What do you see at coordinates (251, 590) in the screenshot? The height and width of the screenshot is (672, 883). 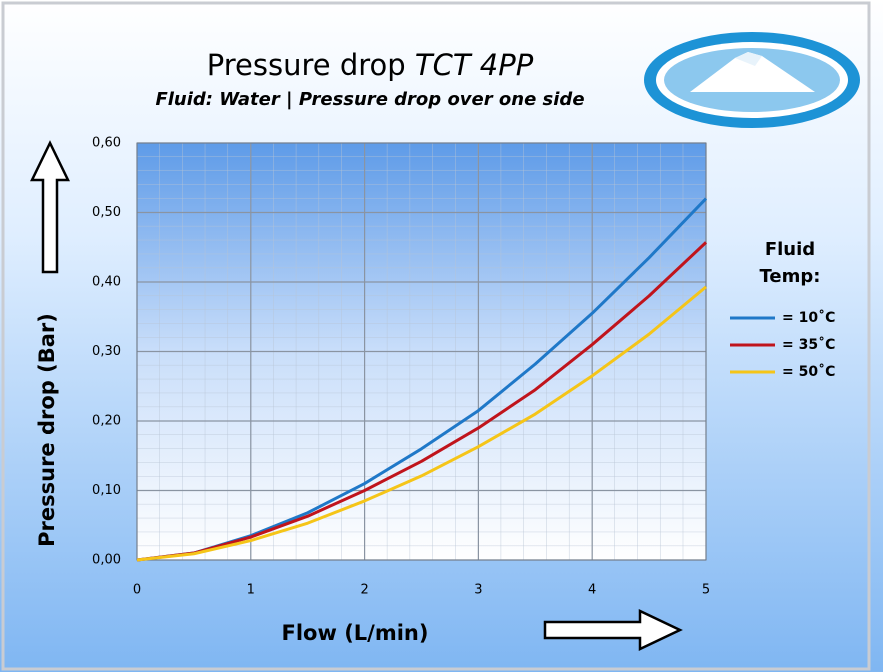 I see `x-tick-label: 1` at bounding box center [251, 590].